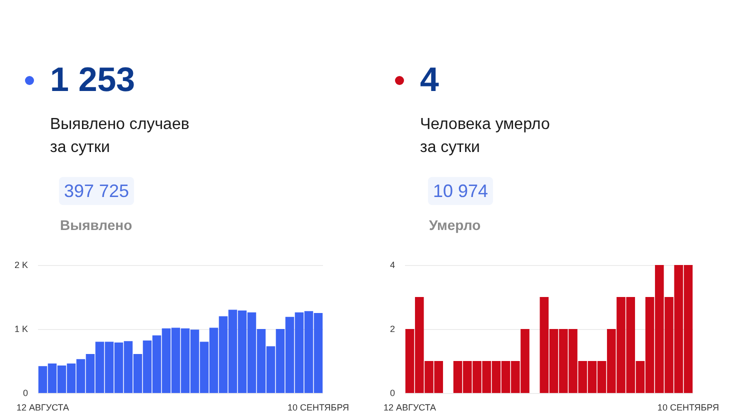  I want to click on y-tick-label: 1 K, so click(21, 329).